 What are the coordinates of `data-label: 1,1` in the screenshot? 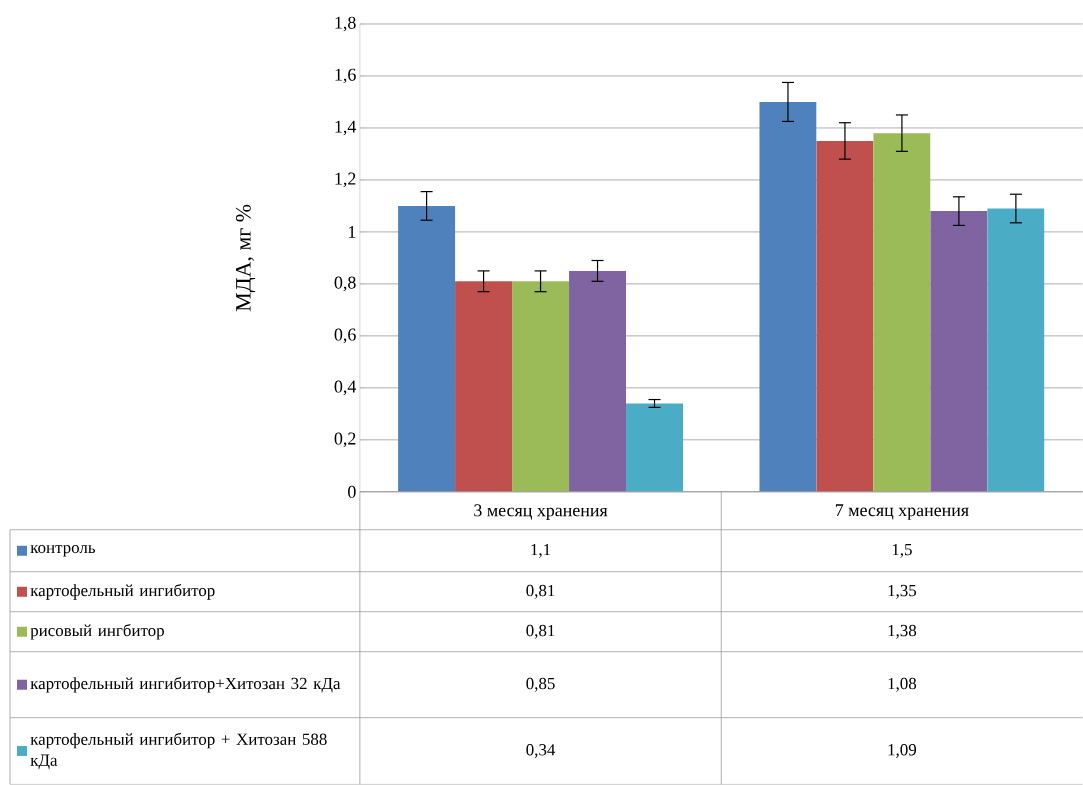 It's located at (541, 551).